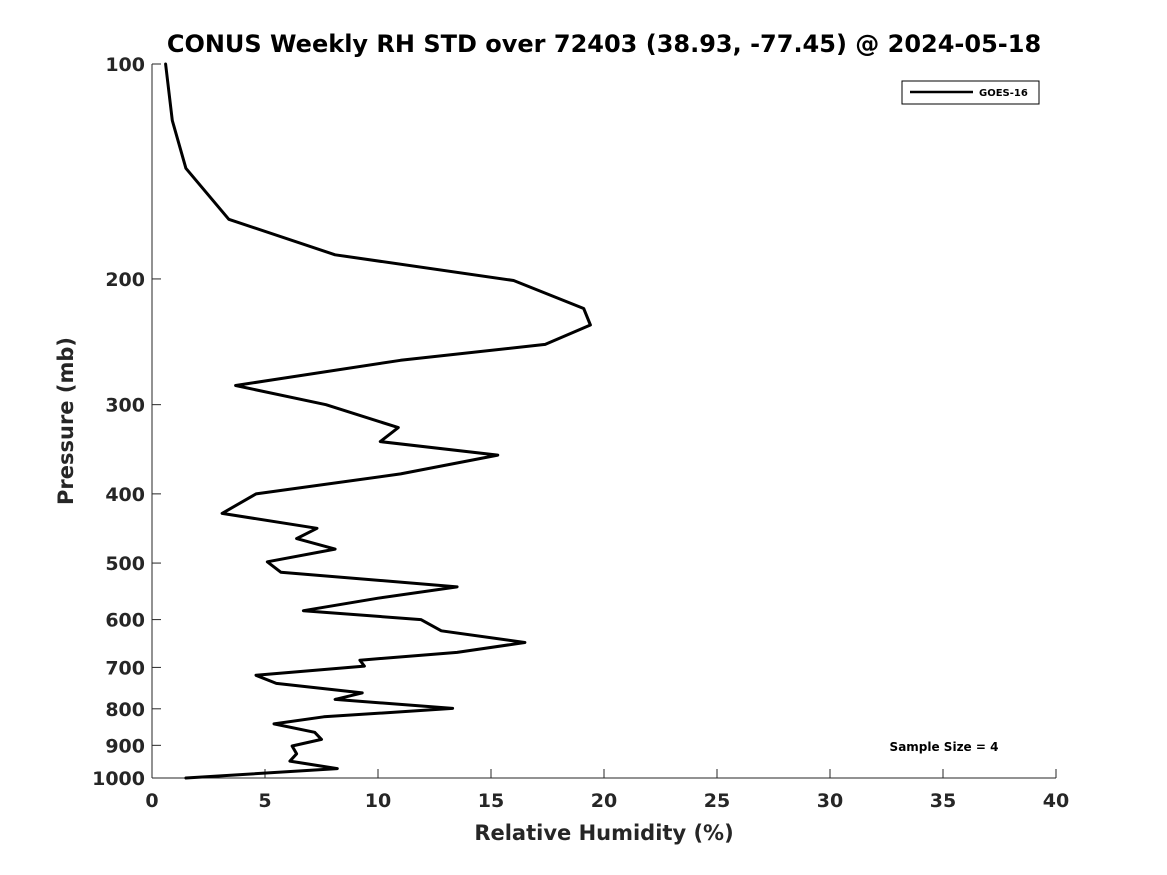 Image resolution: width=1167 pixels, height=875 pixels. Describe the element at coordinates (943, 801) in the screenshot. I see `x-tick-label: 35` at that location.